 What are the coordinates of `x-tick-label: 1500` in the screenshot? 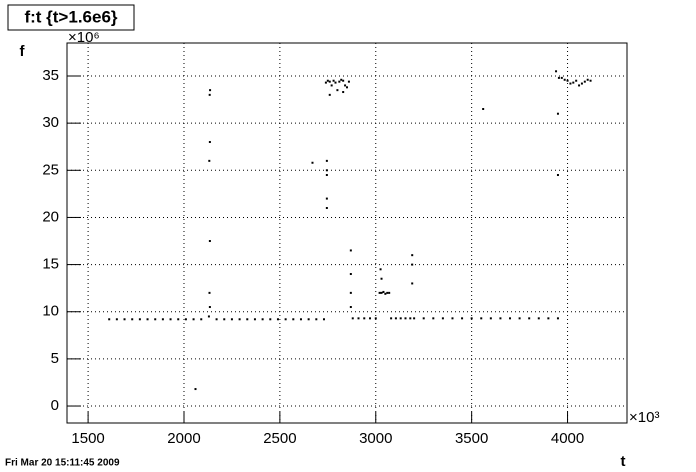 It's located at (87, 438).